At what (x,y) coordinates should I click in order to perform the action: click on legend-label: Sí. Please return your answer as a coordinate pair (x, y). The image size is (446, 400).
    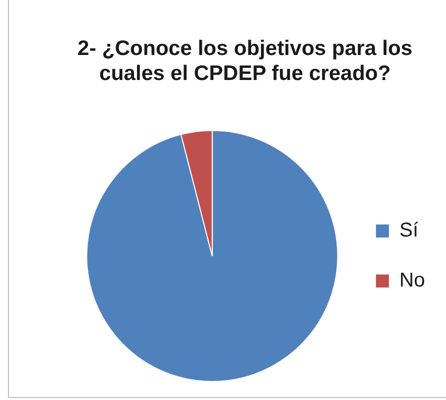
    Looking at the image, I should click on (409, 231).